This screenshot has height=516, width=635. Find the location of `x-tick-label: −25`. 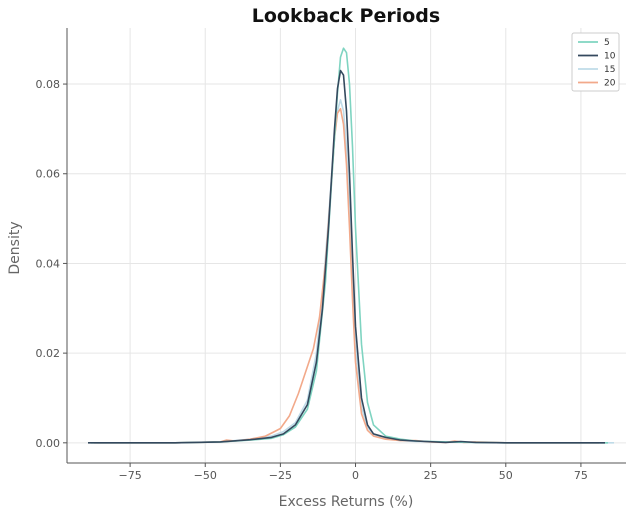

x-tick-label: −25 is located at coordinates (280, 475).